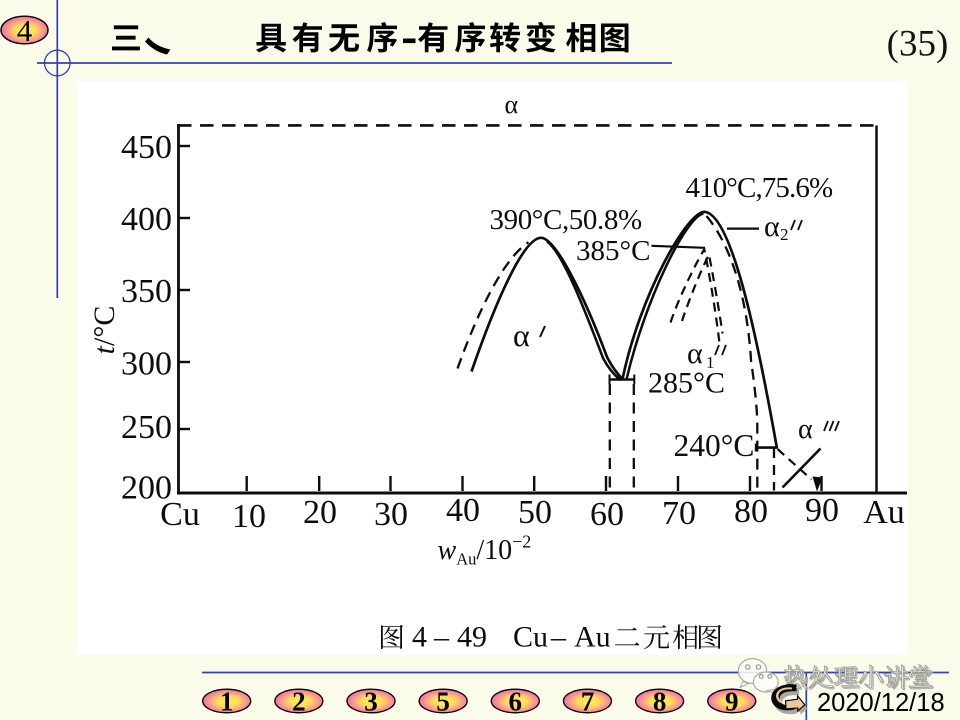 The width and height of the screenshot is (960, 720). What do you see at coordinates (759, 188) in the screenshot?
I see `svg-text: 410°C,75.6%` at bounding box center [759, 188].